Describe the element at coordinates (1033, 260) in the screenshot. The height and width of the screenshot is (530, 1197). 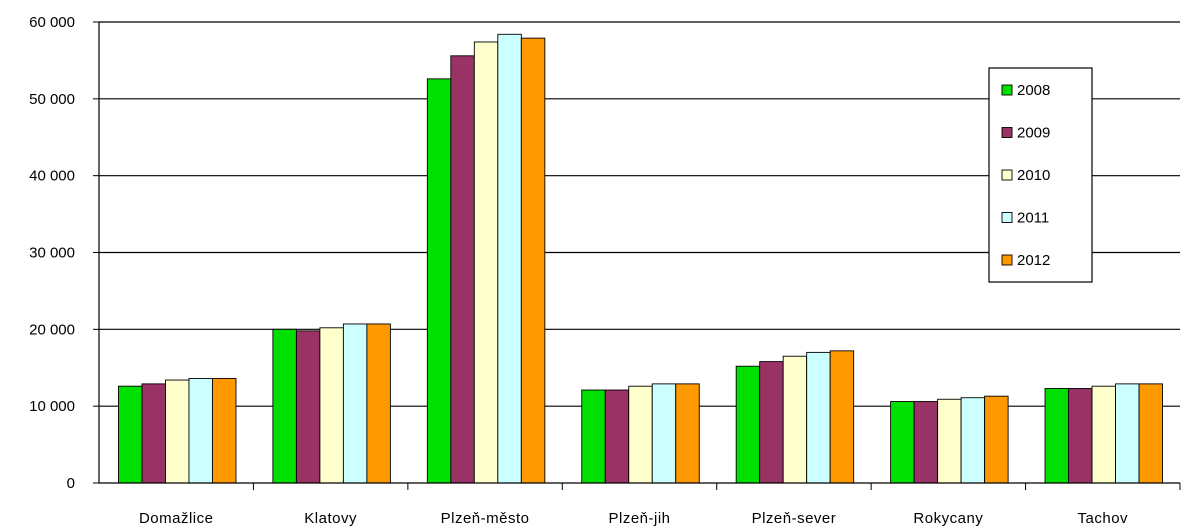
I see `legend-label: 2012` at that location.